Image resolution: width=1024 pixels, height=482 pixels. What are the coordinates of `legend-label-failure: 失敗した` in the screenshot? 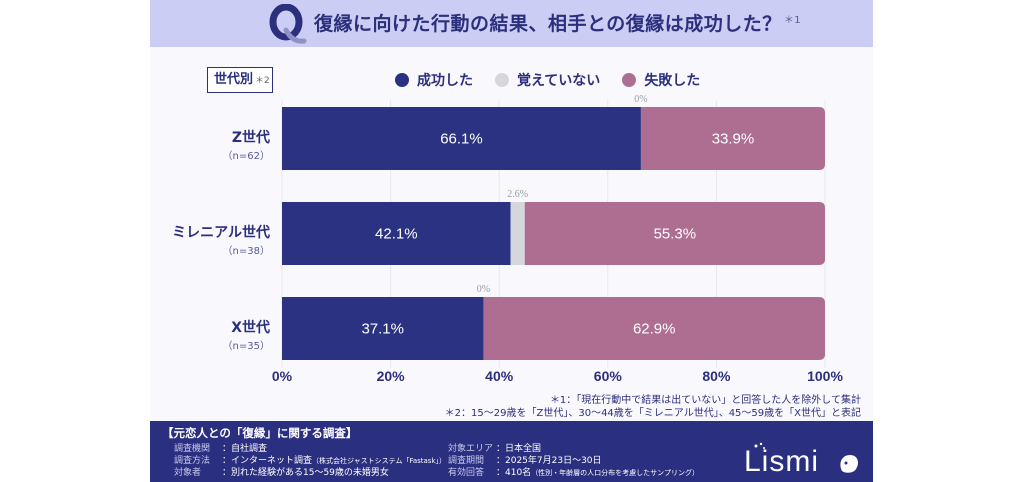 It's located at (672, 81).